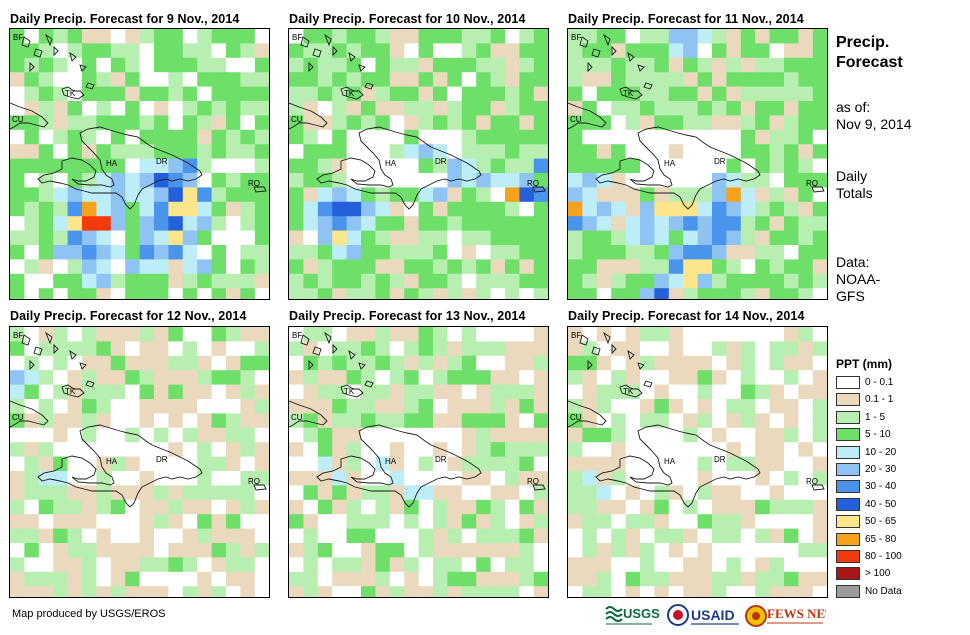 The image size is (970, 635). I want to click on data-source-line2: NOAA-, so click(858, 279).